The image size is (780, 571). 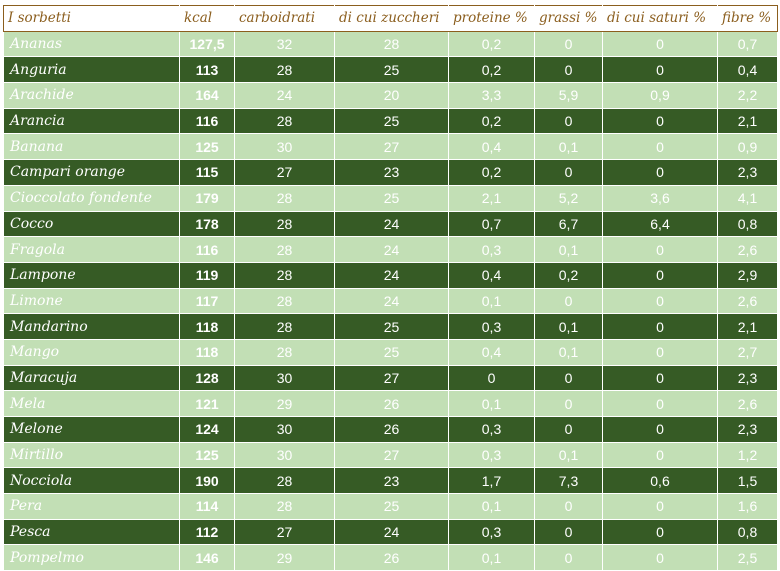 What do you see at coordinates (207, 70) in the screenshot?
I see `cell-kcal: 113` at bounding box center [207, 70].